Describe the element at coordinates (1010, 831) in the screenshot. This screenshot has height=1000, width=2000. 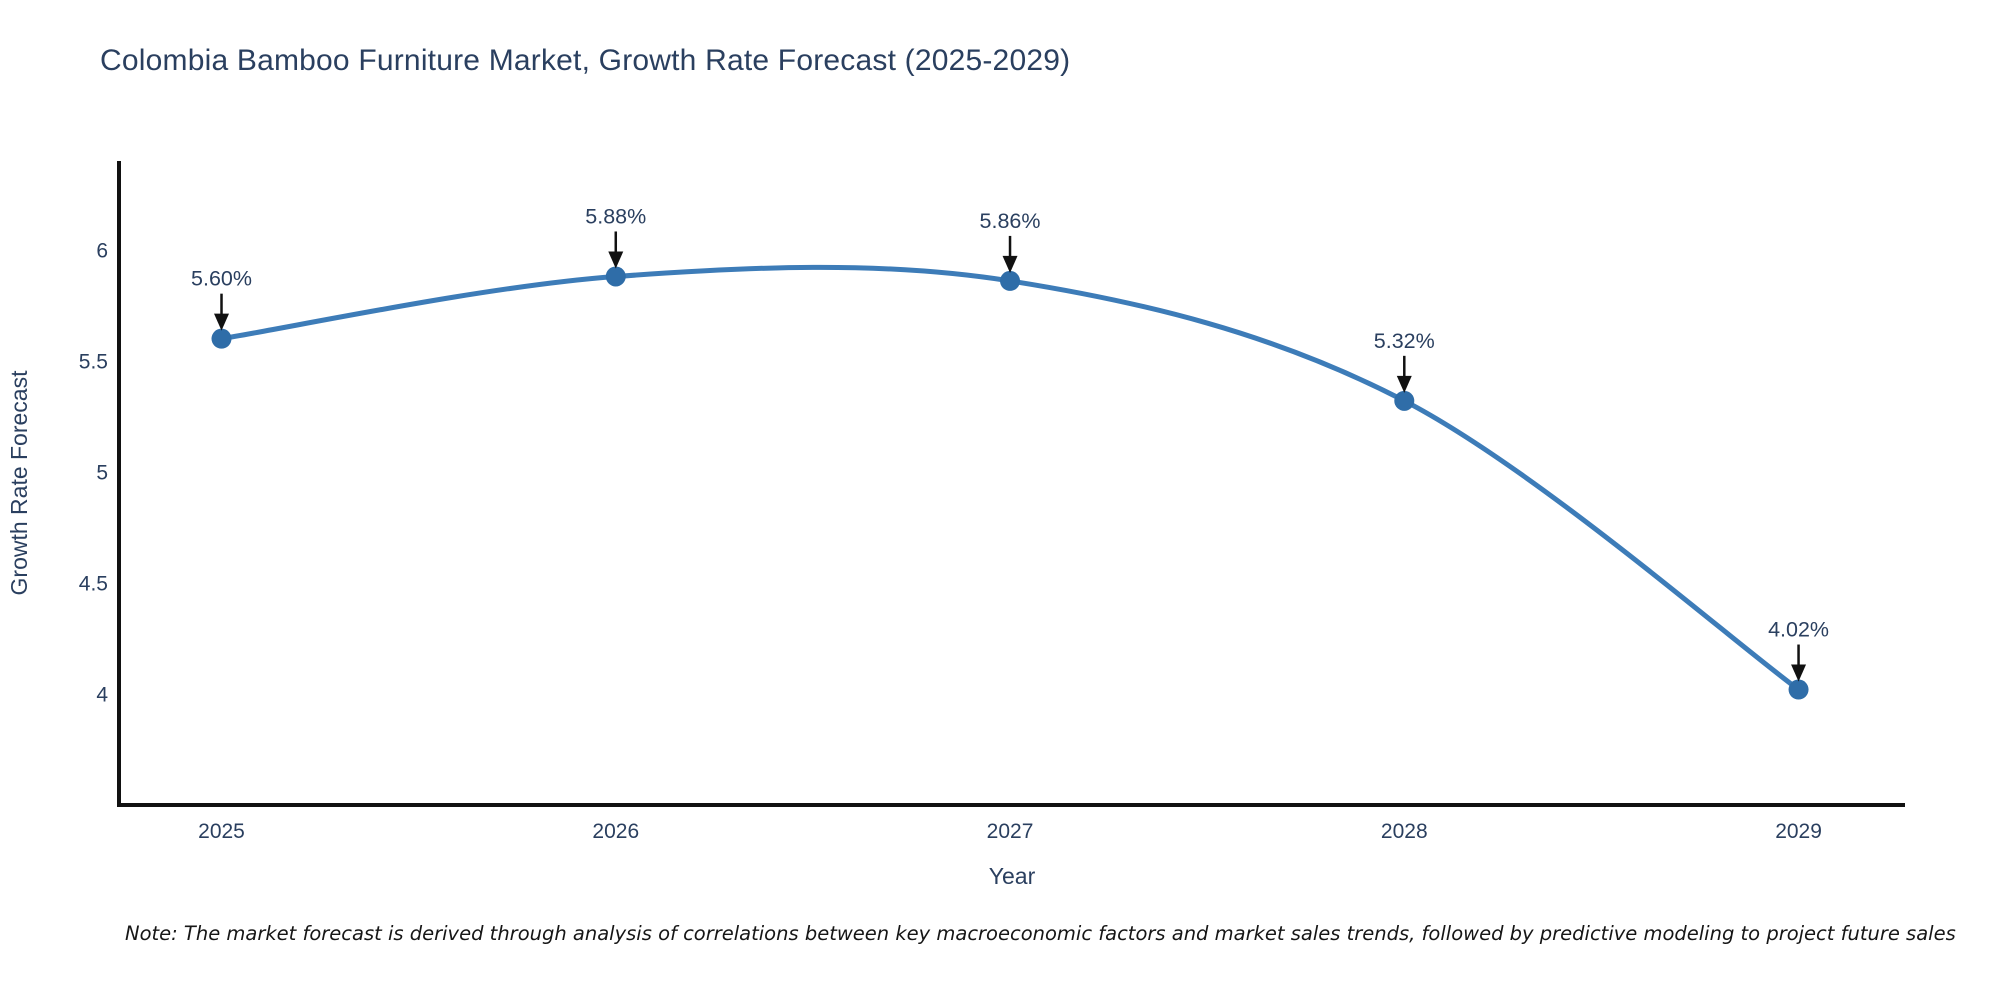
I see `x-tick-label: 2027` at that location.